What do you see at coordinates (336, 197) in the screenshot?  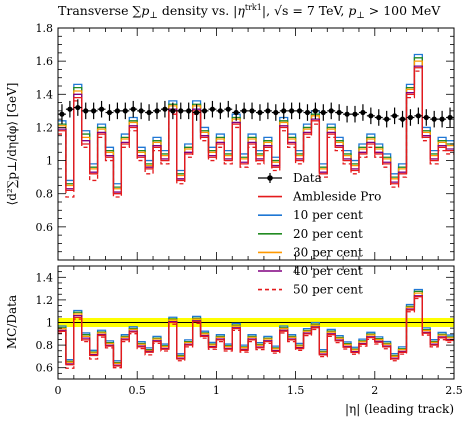 I see `legend-label: Ambleside Pro` at bounding box center [336, 197].